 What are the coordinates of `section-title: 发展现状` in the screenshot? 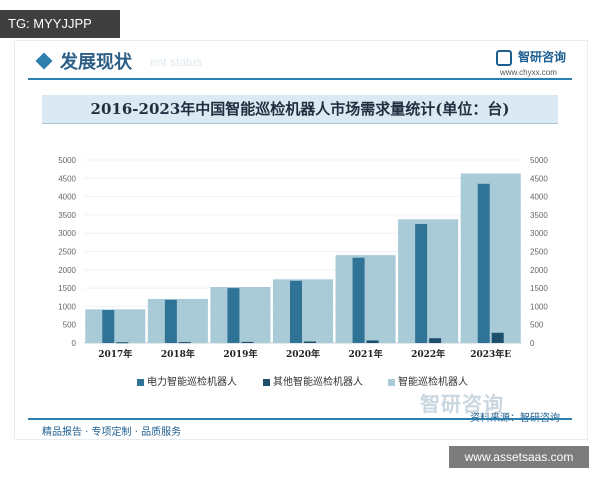 It's located at (96, 62).